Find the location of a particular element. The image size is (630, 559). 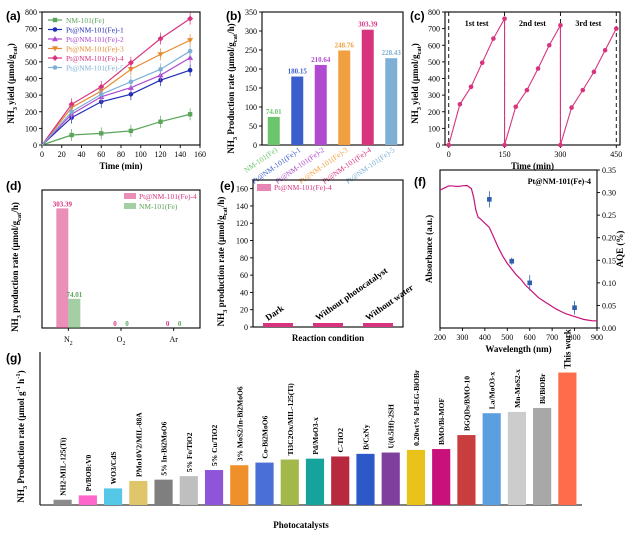

x-tick-label: 120 is located at coordinates (161, 154).